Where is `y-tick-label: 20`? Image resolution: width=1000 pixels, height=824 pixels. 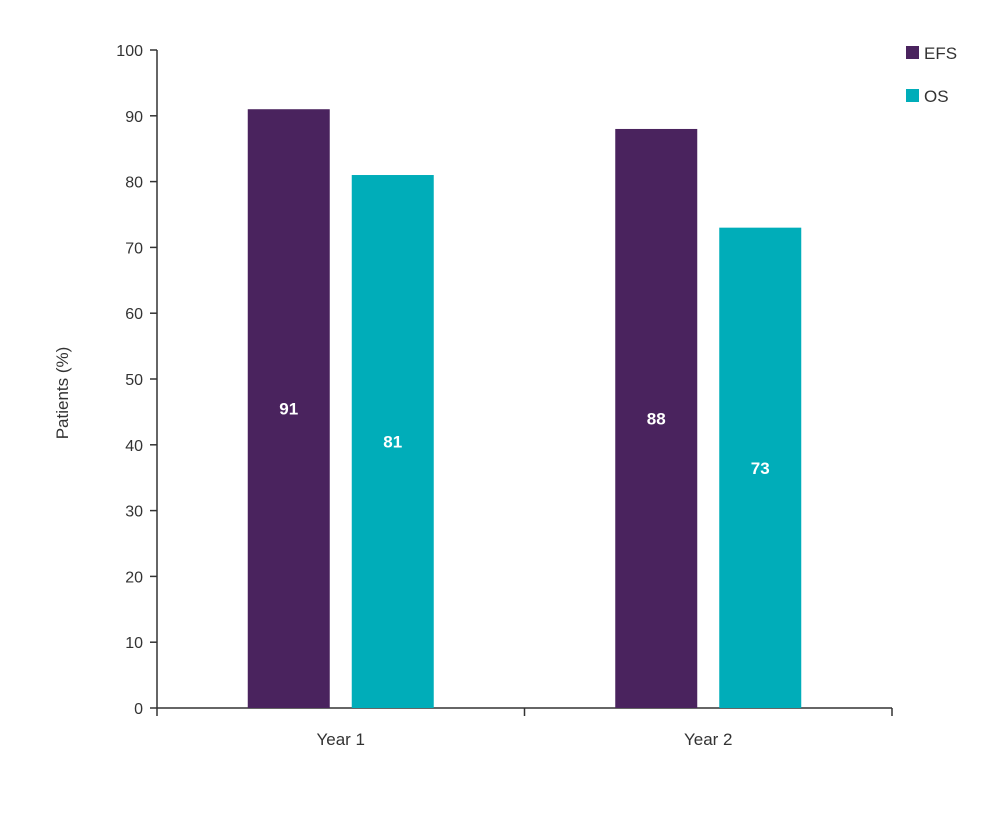
y-tick-label: 20 is located at coordinates (134, 577).